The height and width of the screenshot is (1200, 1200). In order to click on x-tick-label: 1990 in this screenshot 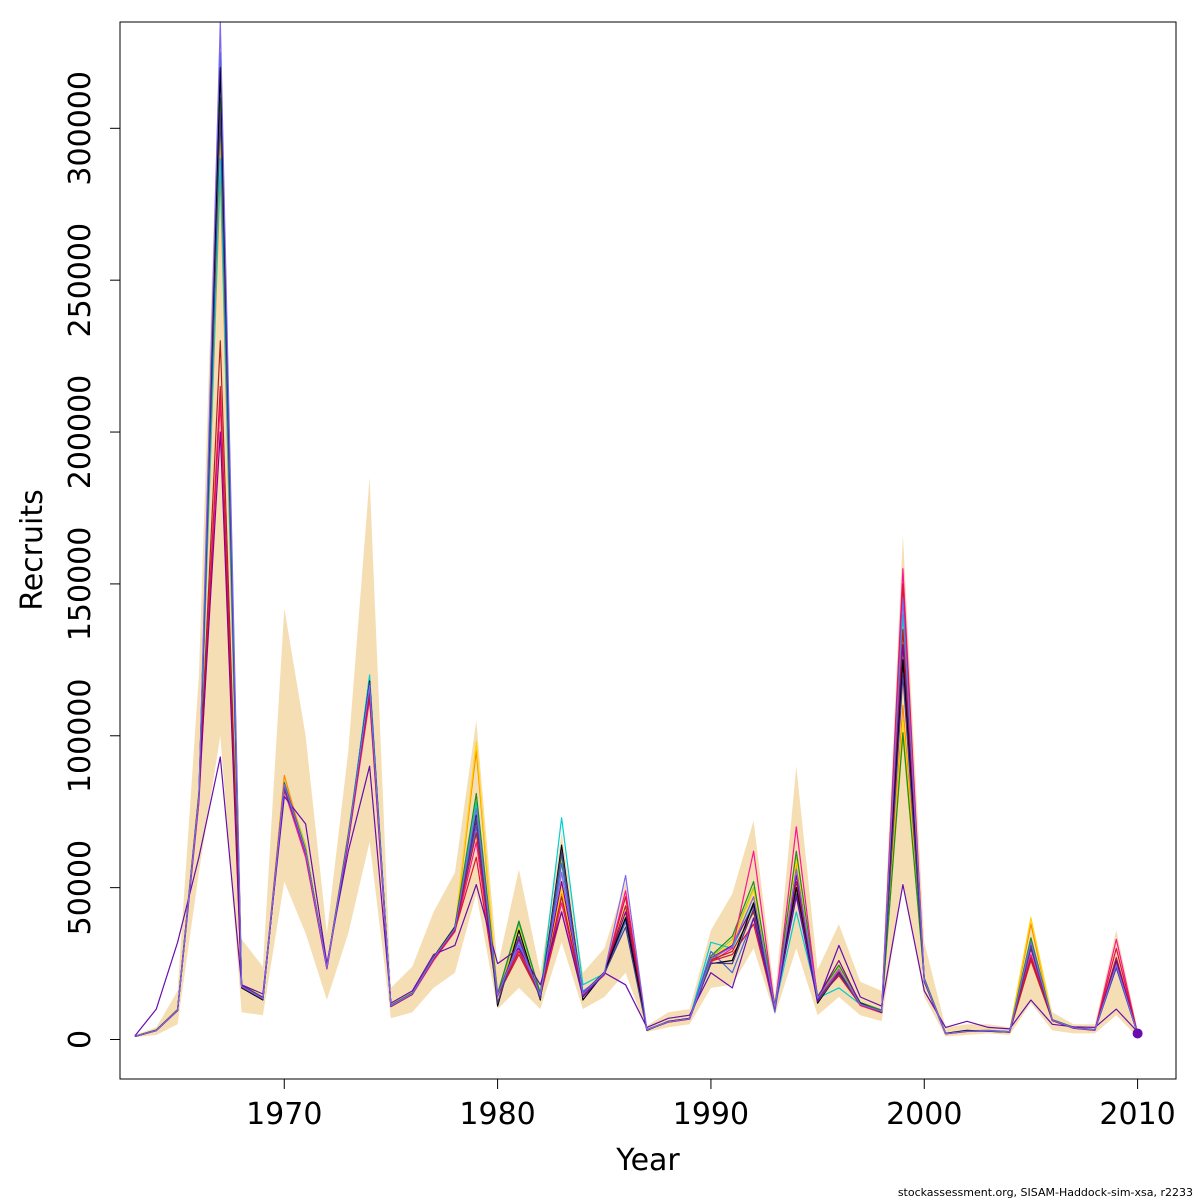, I will do `click(711, 1114)`.